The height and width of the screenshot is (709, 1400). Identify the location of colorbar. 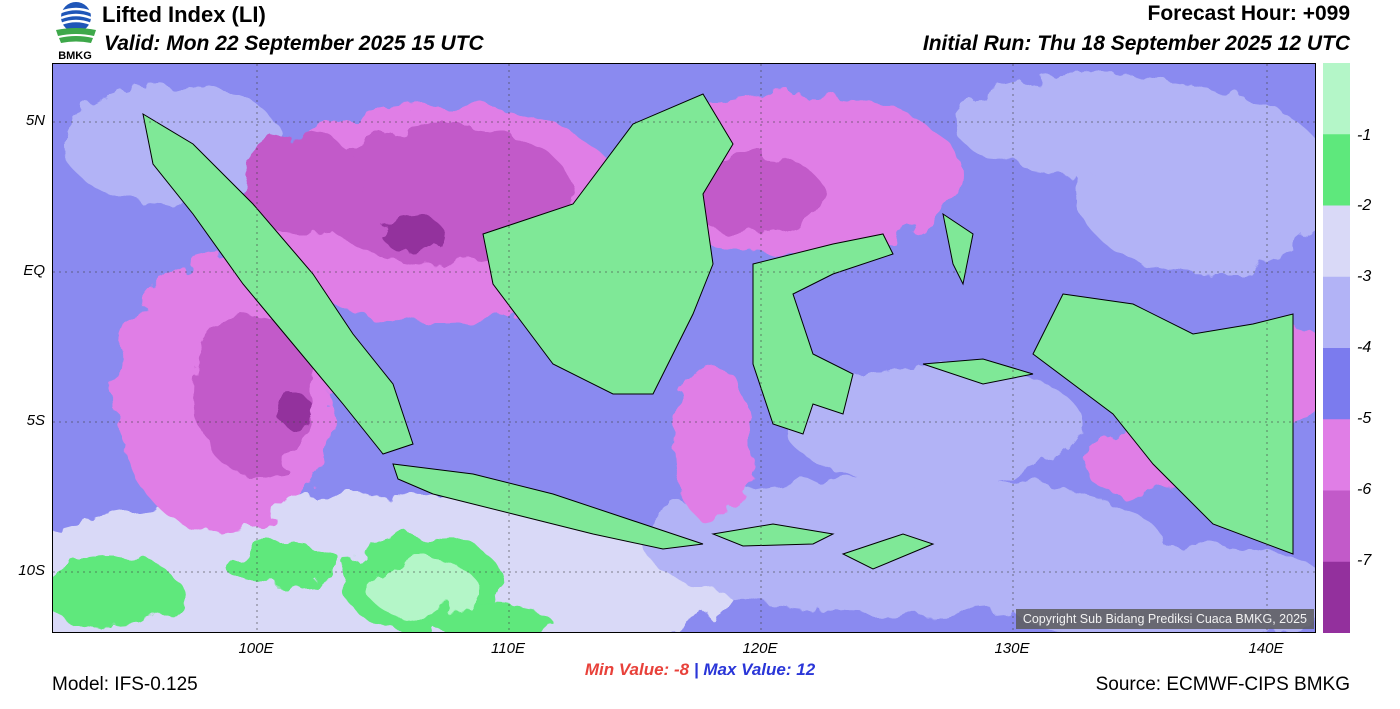
(1336, 348).